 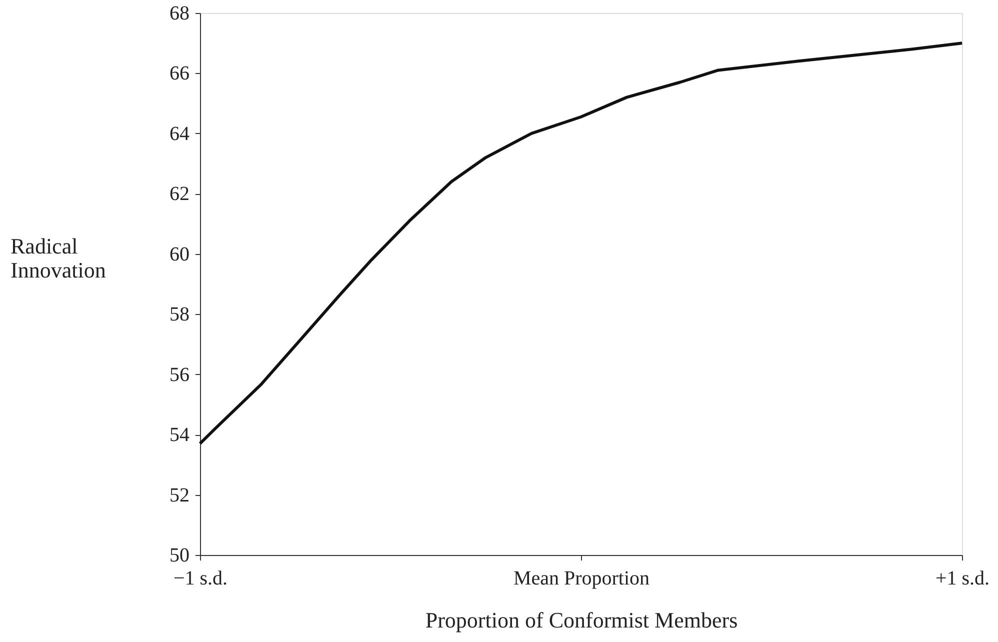 I want to click on y-tick-label: 56, so click(x=180, y=375).